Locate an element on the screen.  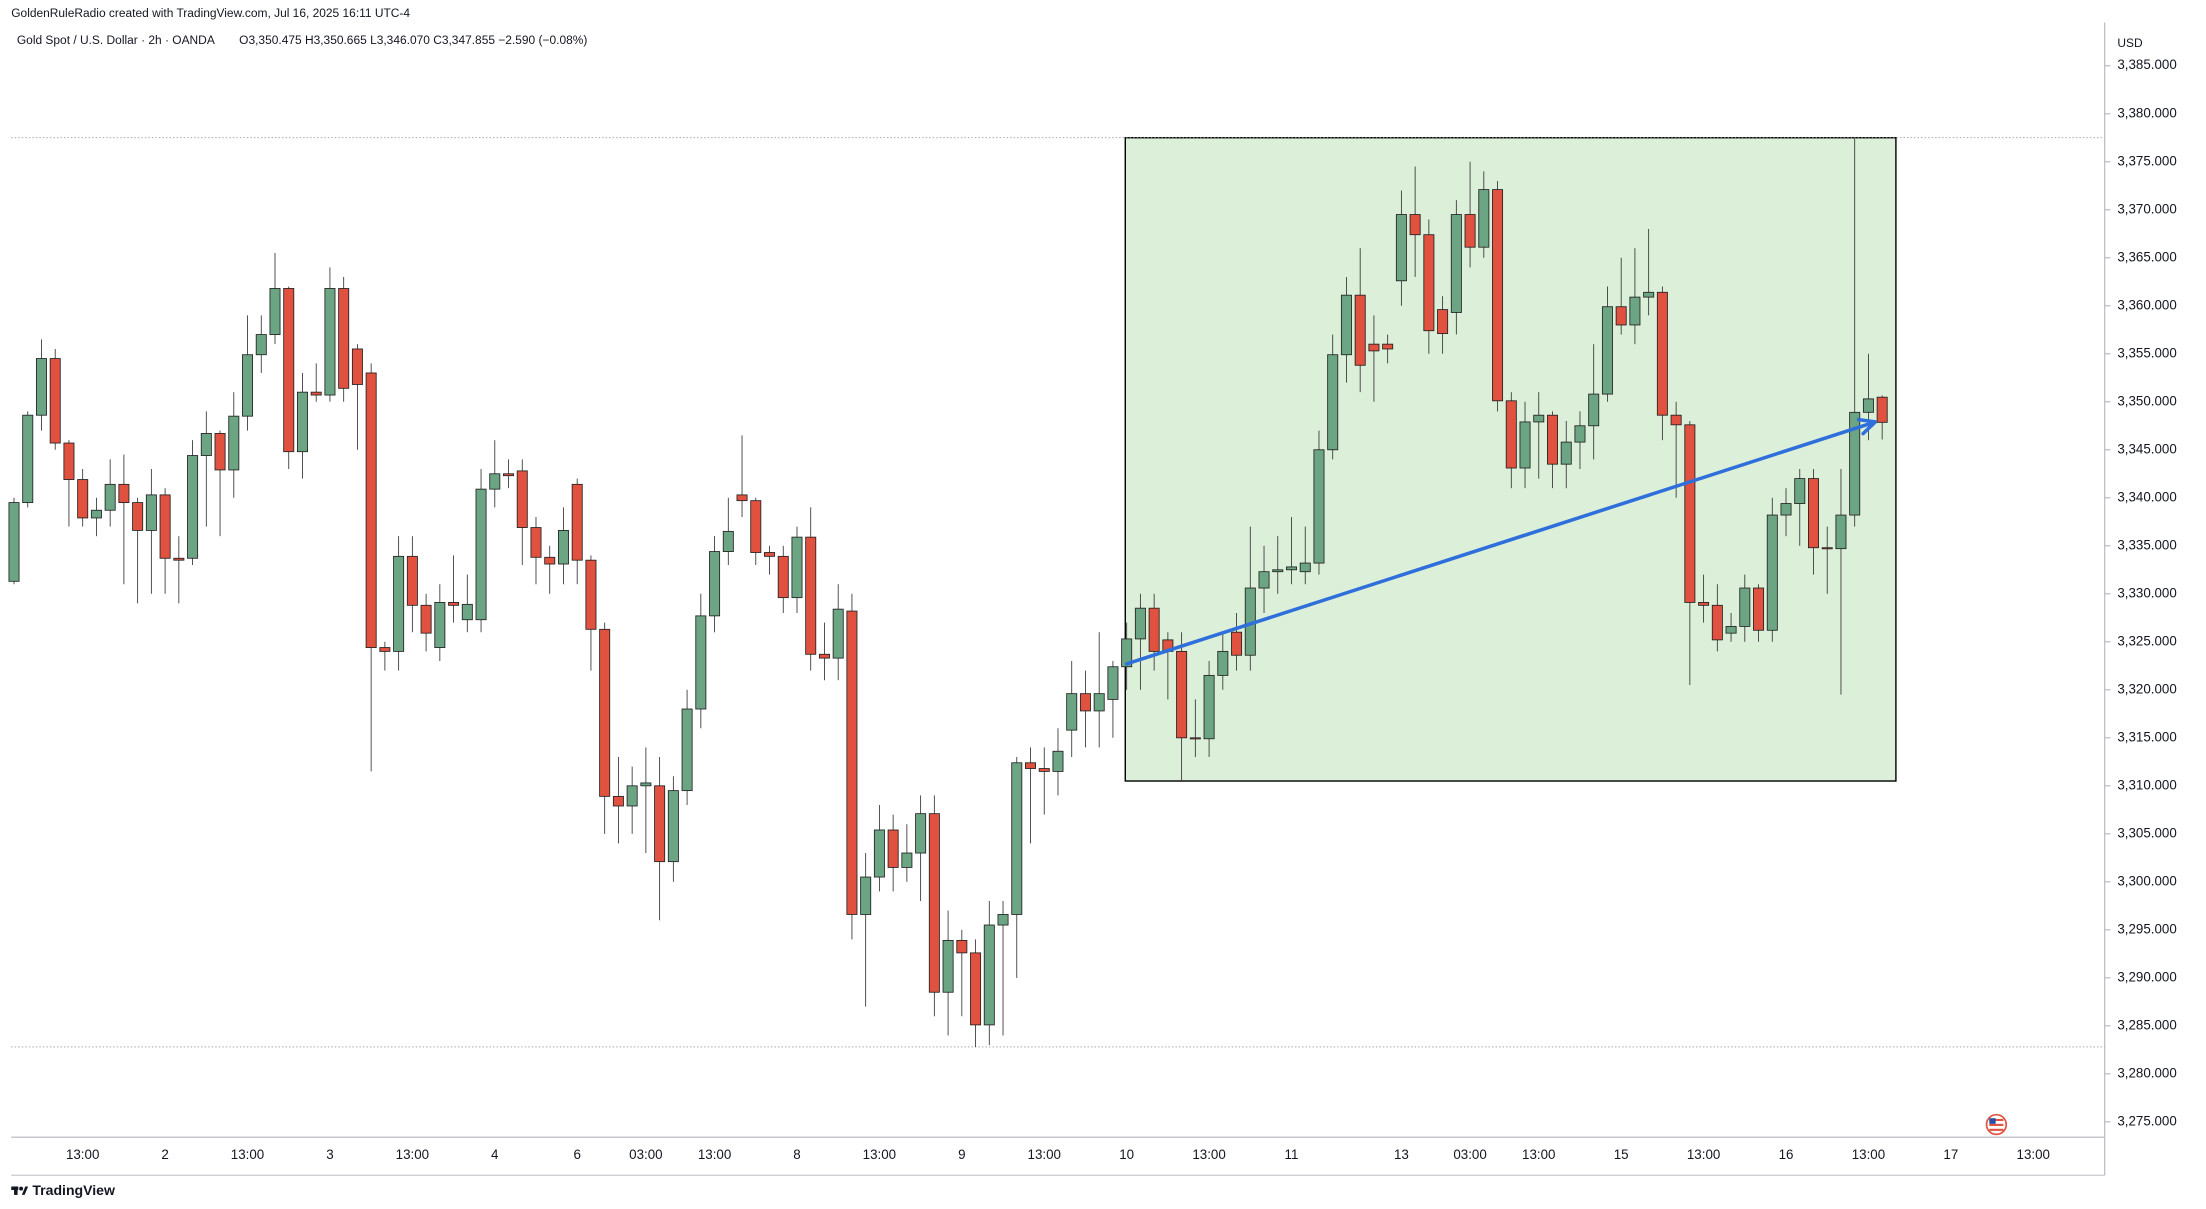
x-tick-label: 6 is located at coordinates (576, 1154).